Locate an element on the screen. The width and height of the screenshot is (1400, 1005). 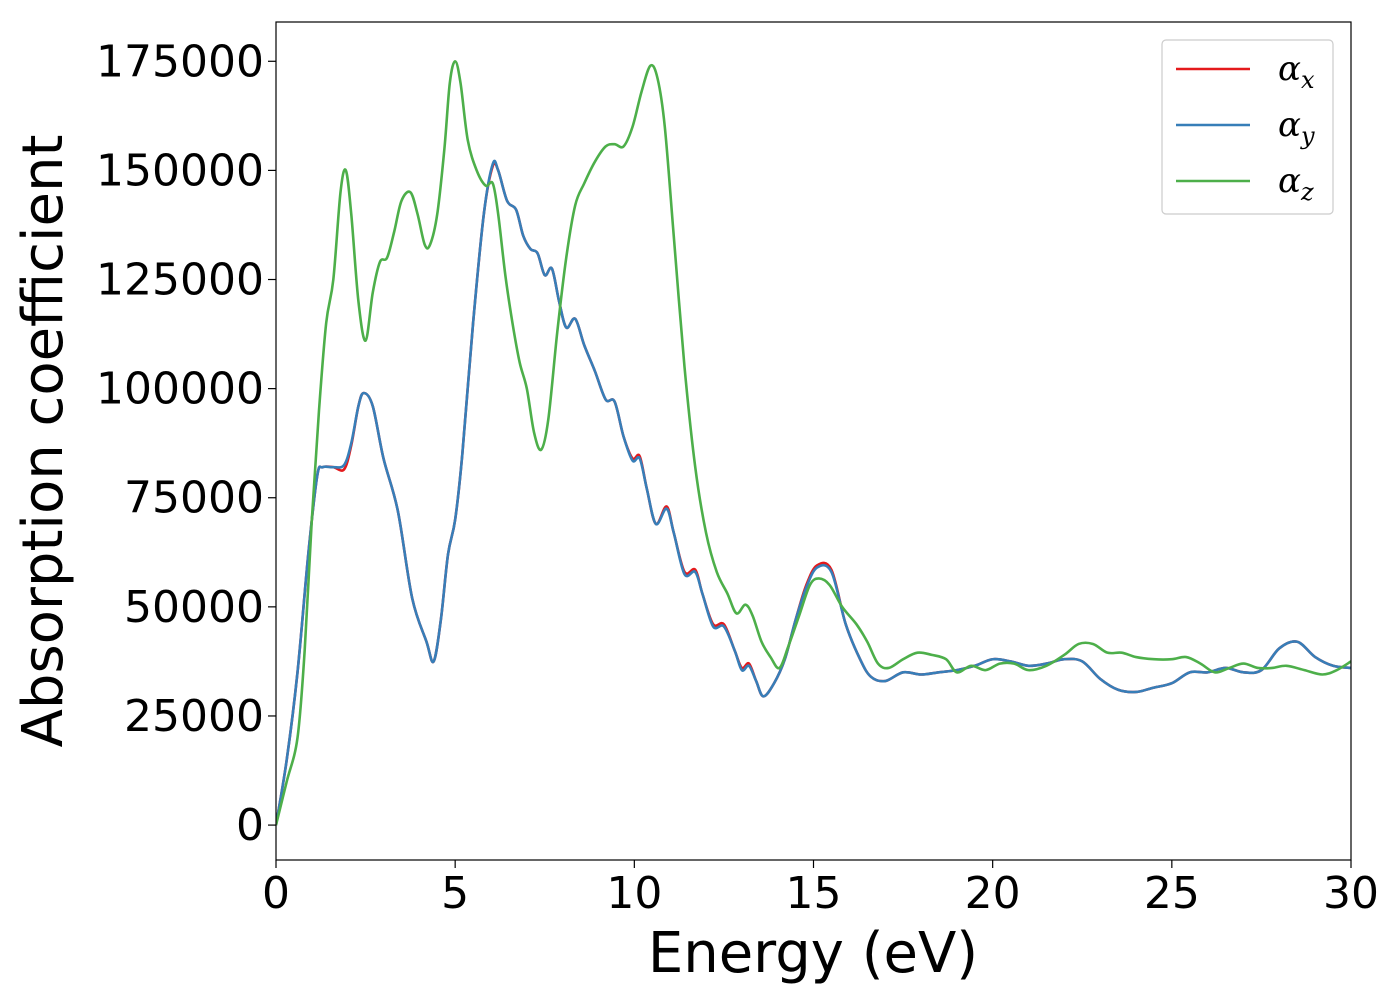
y-tick-label: 75000 is located at coordinates (194, 498).